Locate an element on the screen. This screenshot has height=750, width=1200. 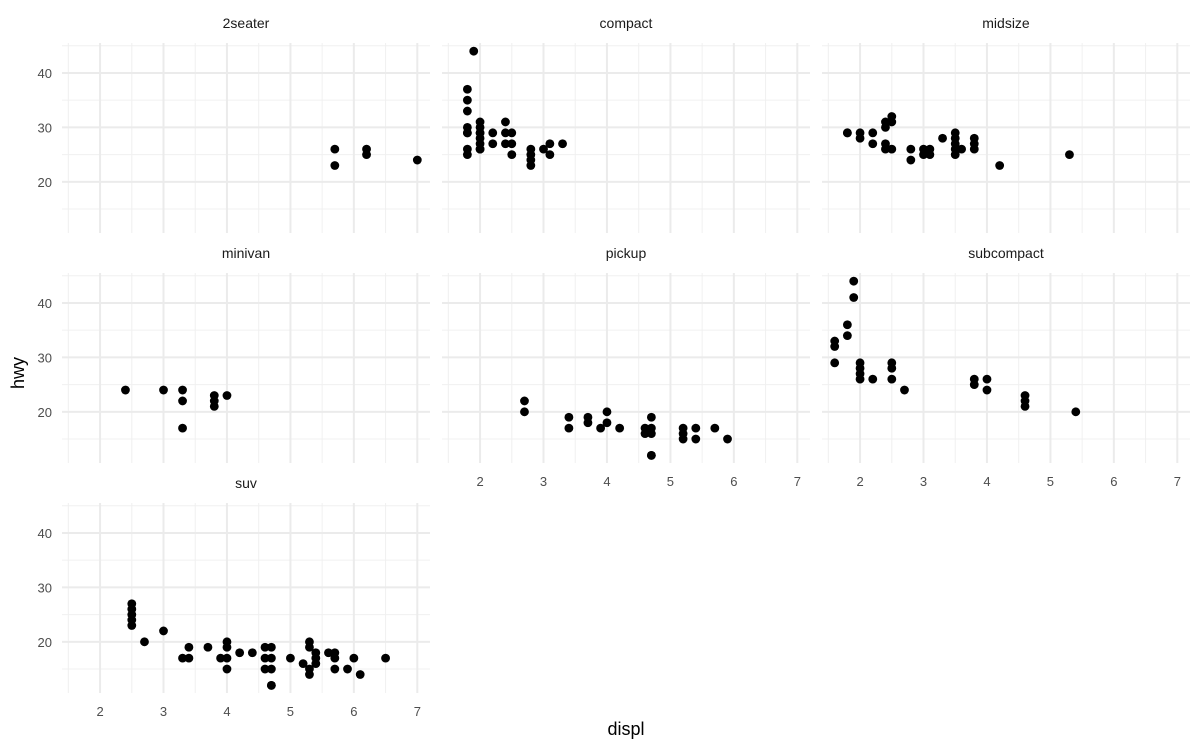
facet-label-2seater: 2seater is located at coordinates (246, 23).